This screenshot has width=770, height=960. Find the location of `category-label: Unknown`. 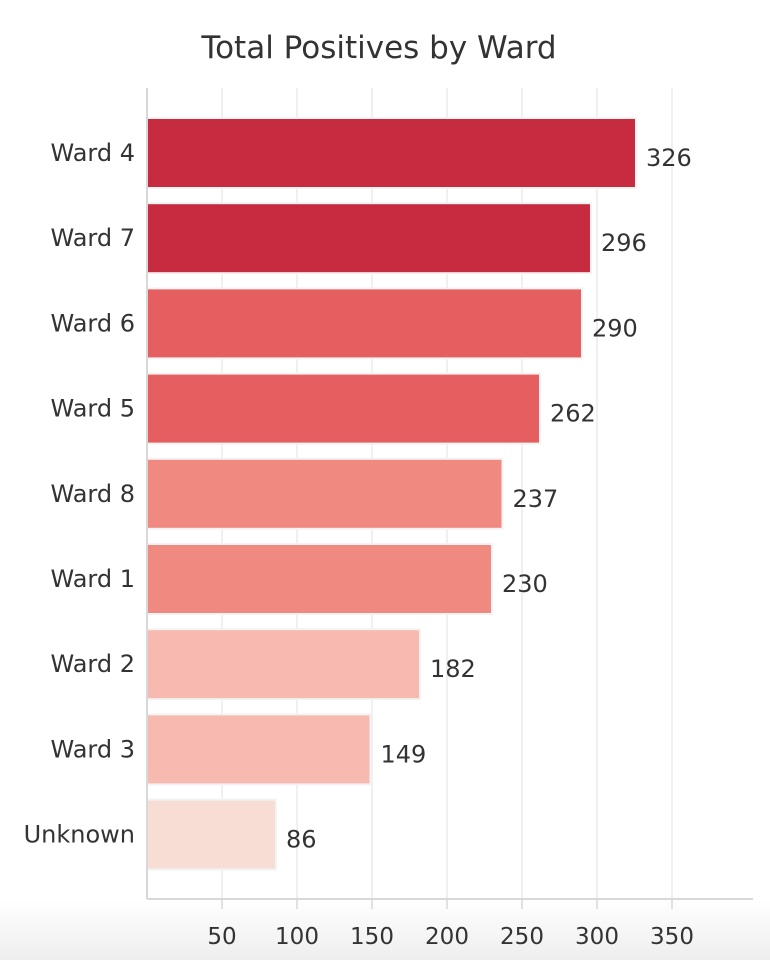

category-label: Unknown is located at coordinates (79, 835).